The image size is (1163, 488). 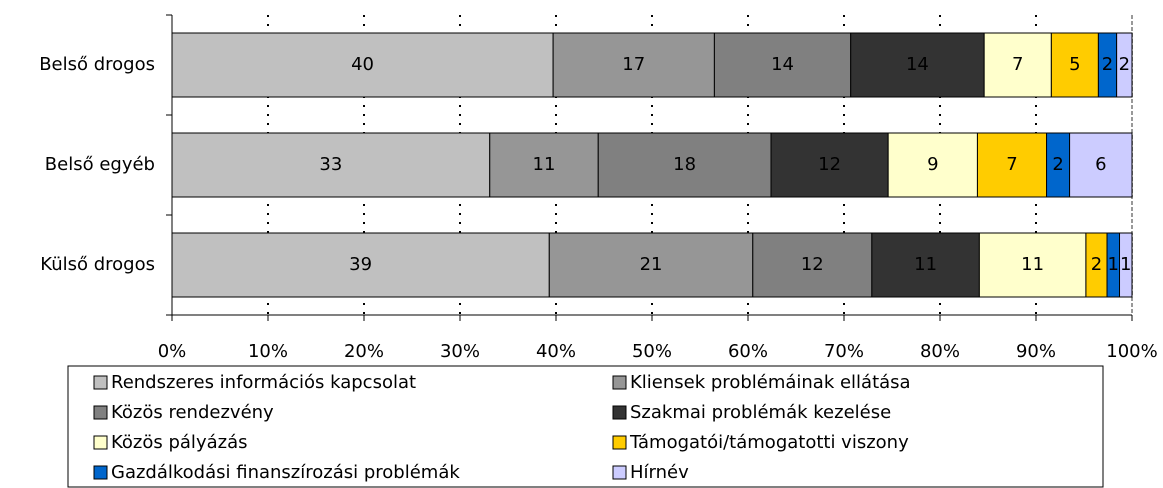 What do you see at coordinates (364, 351) in the screenshot?
I see `x-tick-label: 20%` at bounding box center [364, 351].